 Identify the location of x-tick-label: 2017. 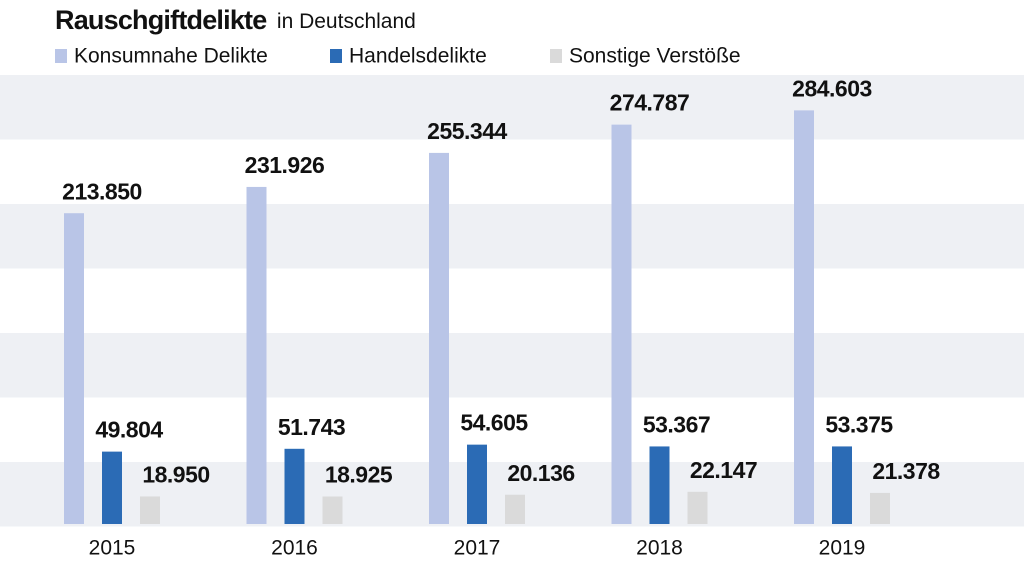
(477, 548).